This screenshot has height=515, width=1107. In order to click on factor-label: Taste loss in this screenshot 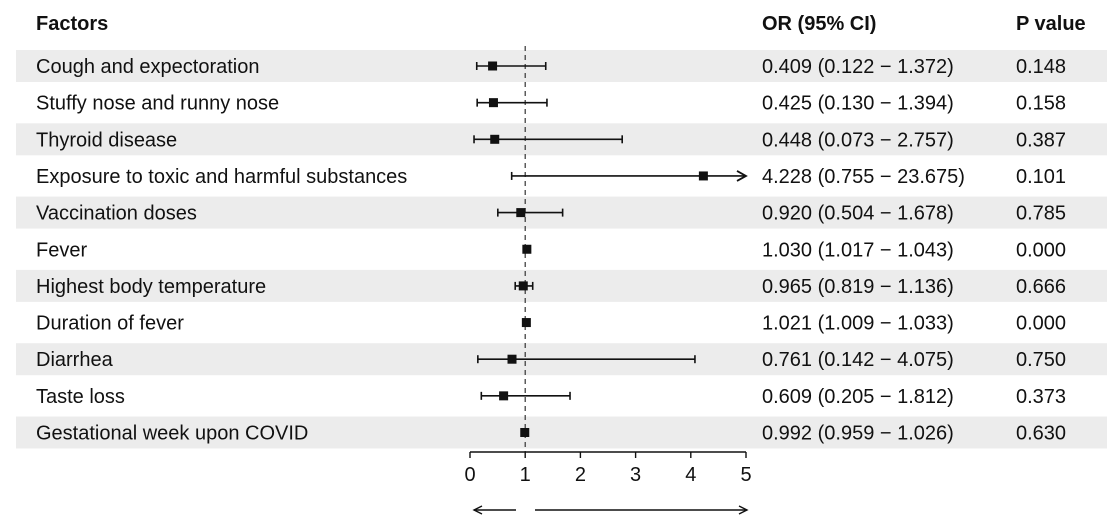, I will do `click(80, 397)`.